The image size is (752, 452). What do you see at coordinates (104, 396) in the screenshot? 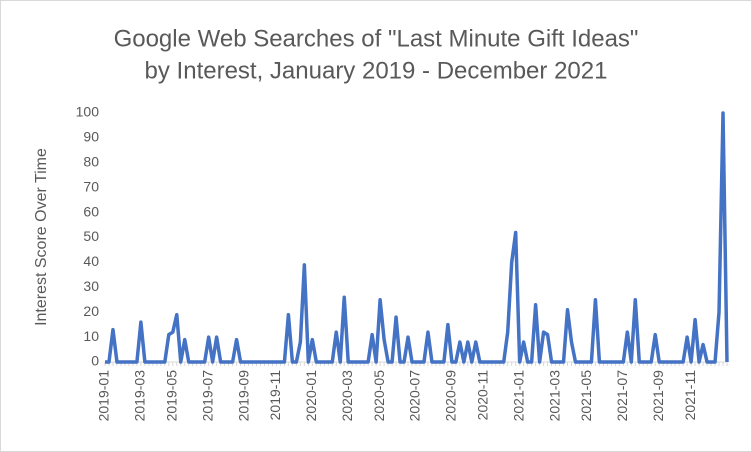
I see `x-tick-label: 2019-01` at bounding box center [104, 396].